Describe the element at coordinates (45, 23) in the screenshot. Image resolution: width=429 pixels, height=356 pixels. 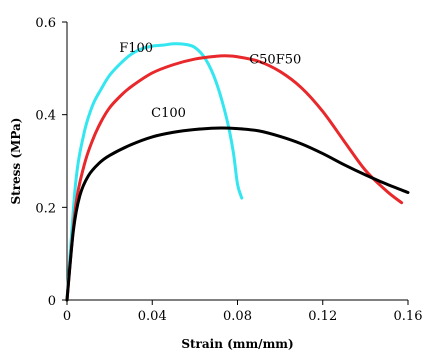
I see `y-tick-label: 0.6` at that location.